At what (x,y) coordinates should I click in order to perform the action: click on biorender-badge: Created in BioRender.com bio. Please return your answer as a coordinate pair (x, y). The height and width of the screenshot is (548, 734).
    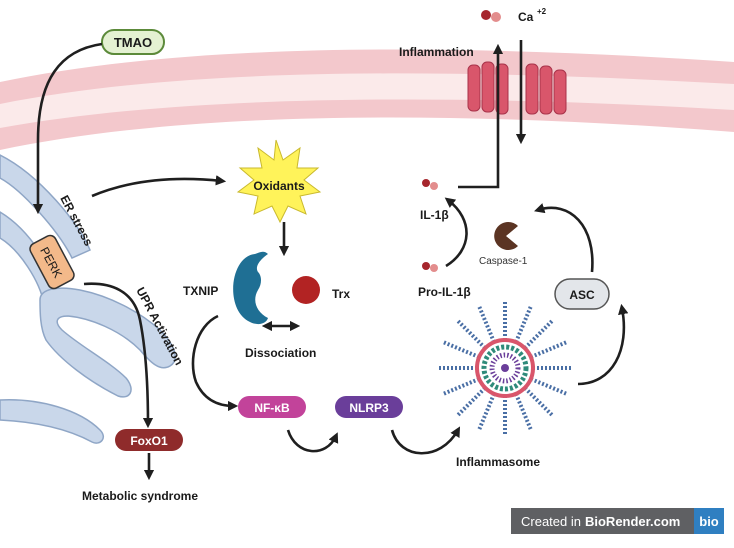
    Looking at the image, I should click on (617, 521).